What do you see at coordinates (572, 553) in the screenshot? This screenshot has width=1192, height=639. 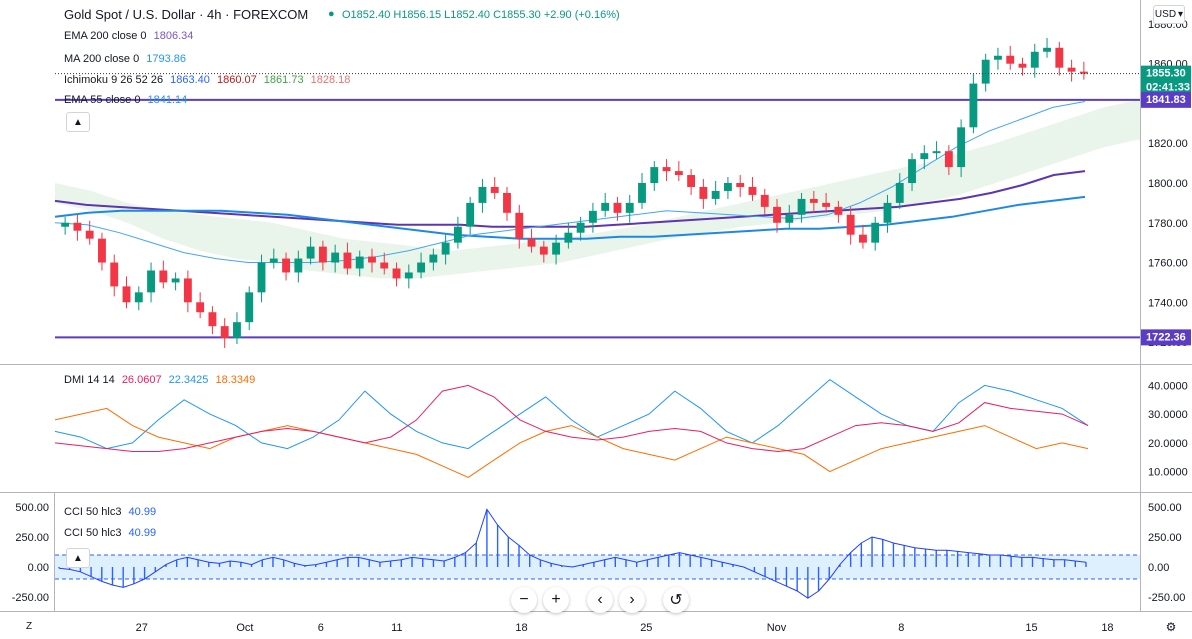 I see `cci-line` at bounding box center [572, 553].